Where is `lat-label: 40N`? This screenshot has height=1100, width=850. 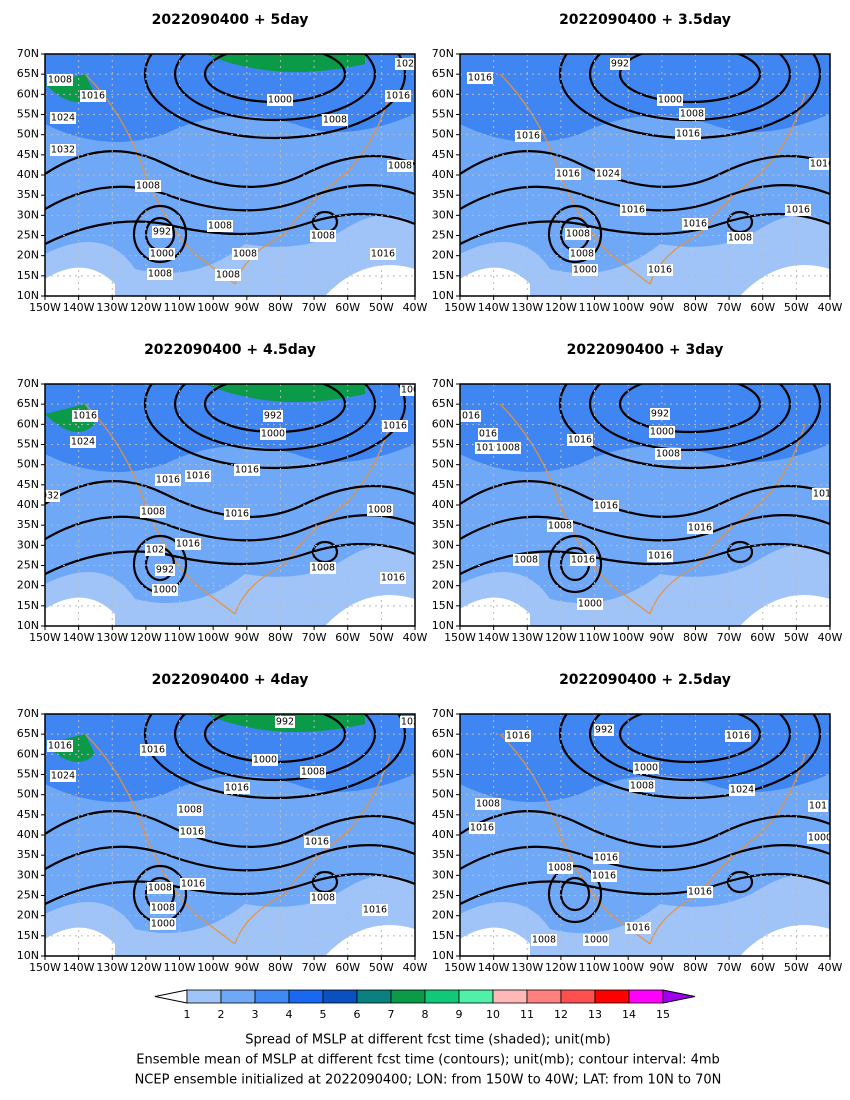
lat-label: 40N is located at coordinates (443, 834).